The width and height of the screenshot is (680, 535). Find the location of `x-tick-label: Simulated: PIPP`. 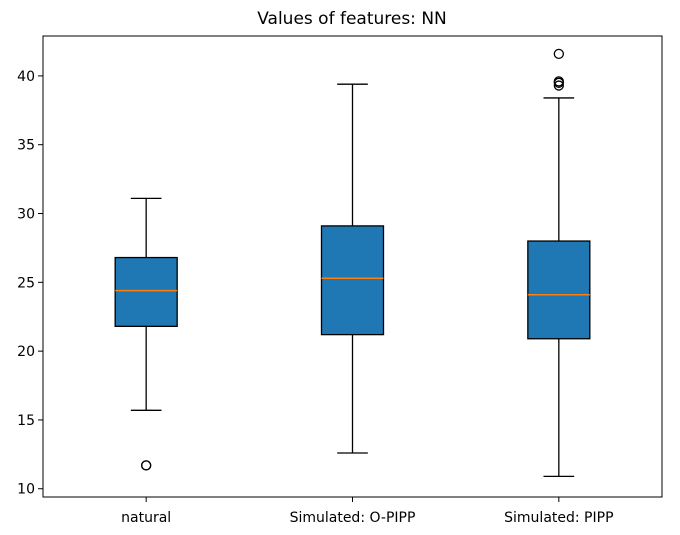

x-tick-label: Simulated: PIPP is located at coordinates (558, 518).